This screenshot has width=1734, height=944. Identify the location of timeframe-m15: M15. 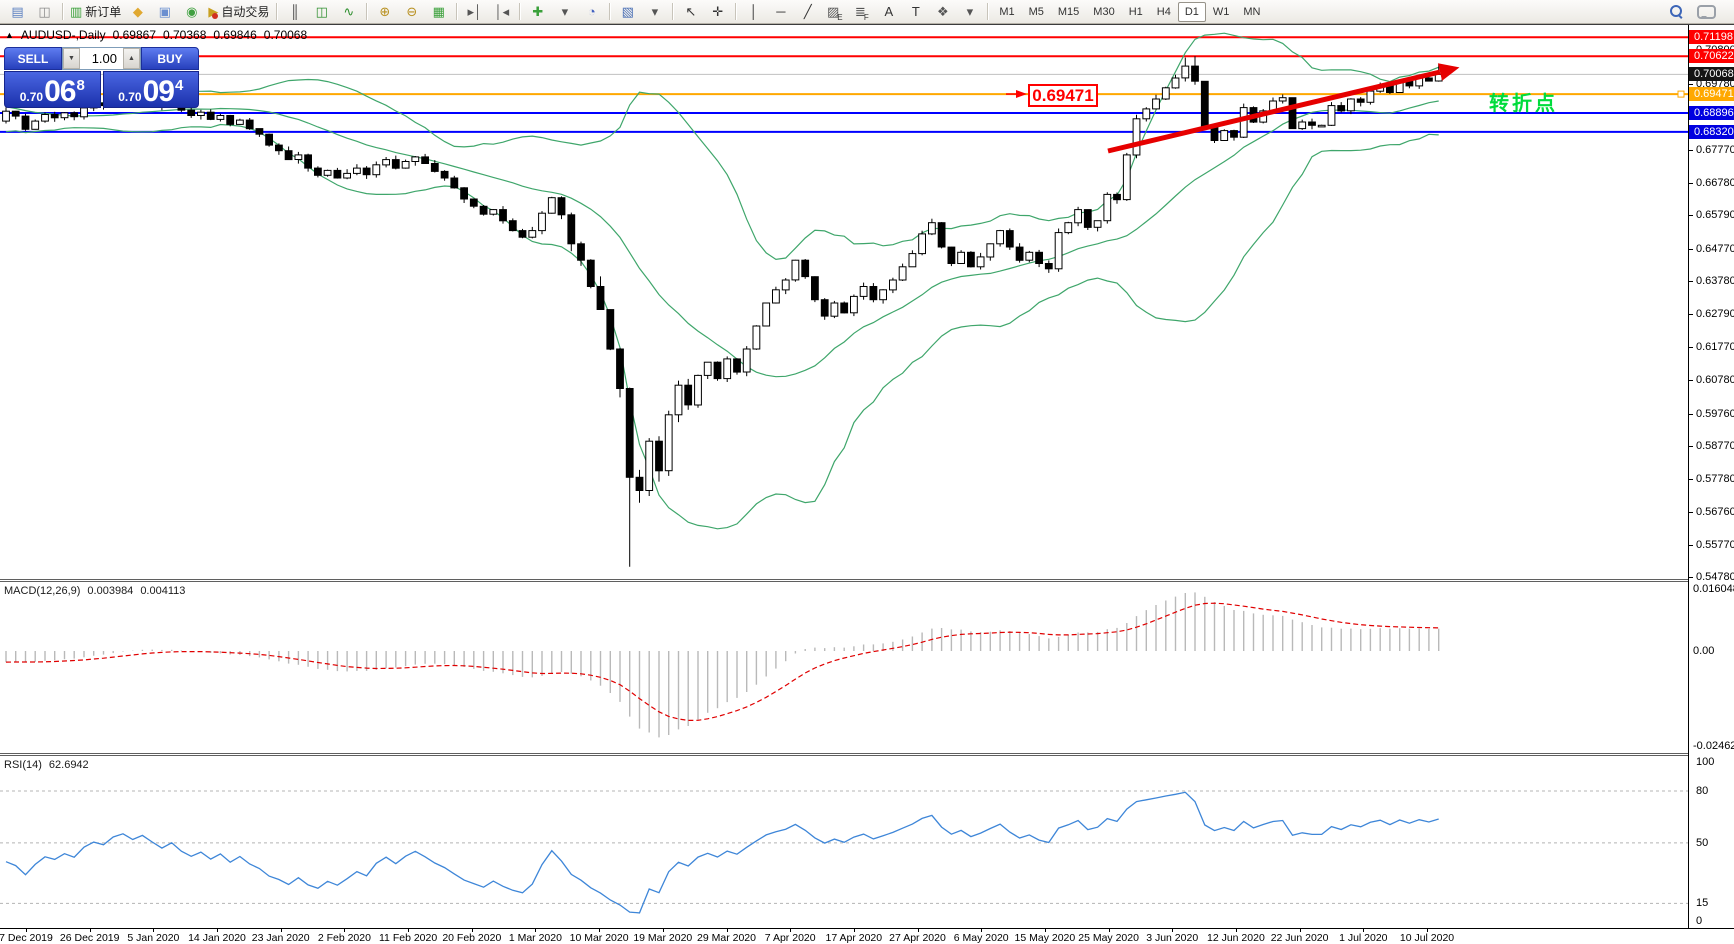
(1068, 11).